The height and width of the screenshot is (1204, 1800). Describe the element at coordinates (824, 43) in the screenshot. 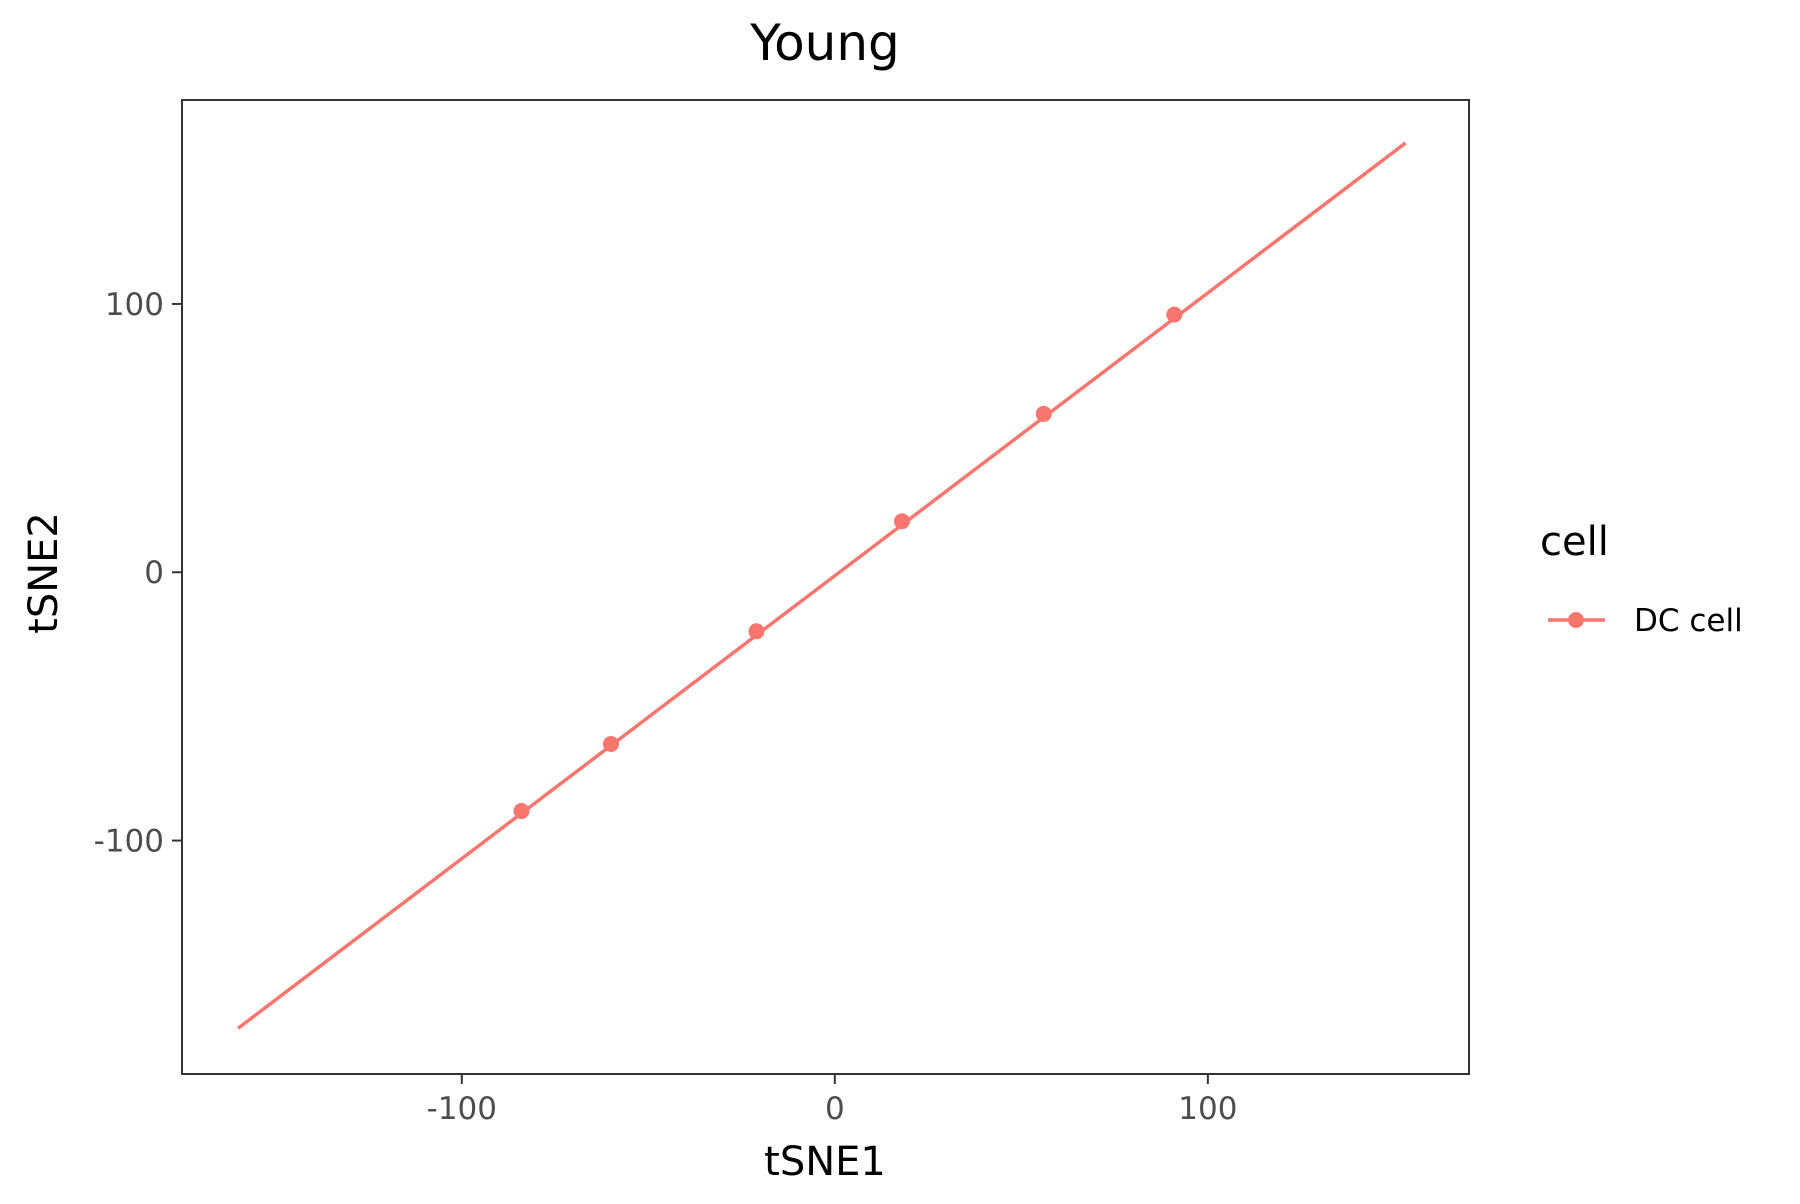

I see `chart-title: Young` at that location.